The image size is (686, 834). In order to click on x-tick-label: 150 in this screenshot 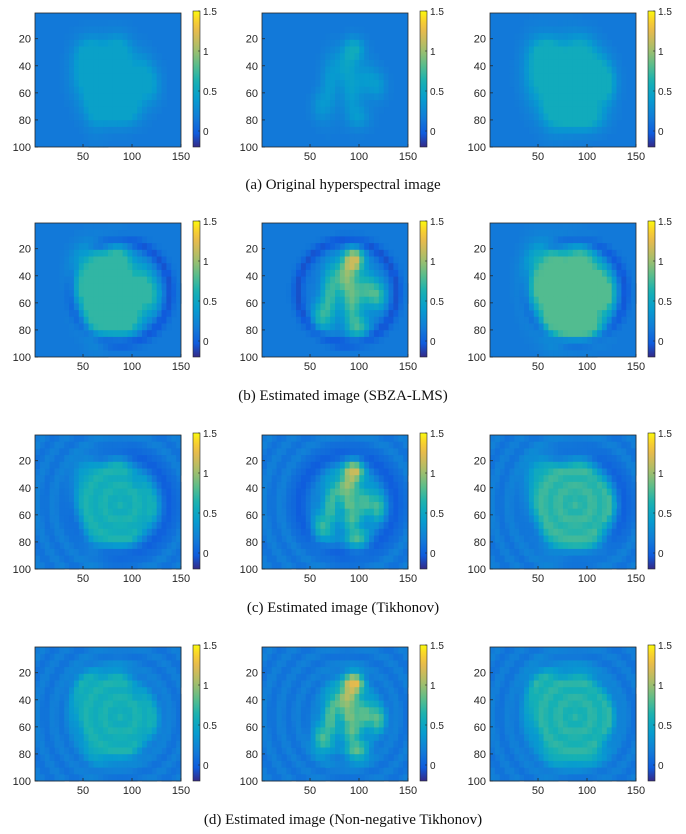, I will do `click(636, 367)`.